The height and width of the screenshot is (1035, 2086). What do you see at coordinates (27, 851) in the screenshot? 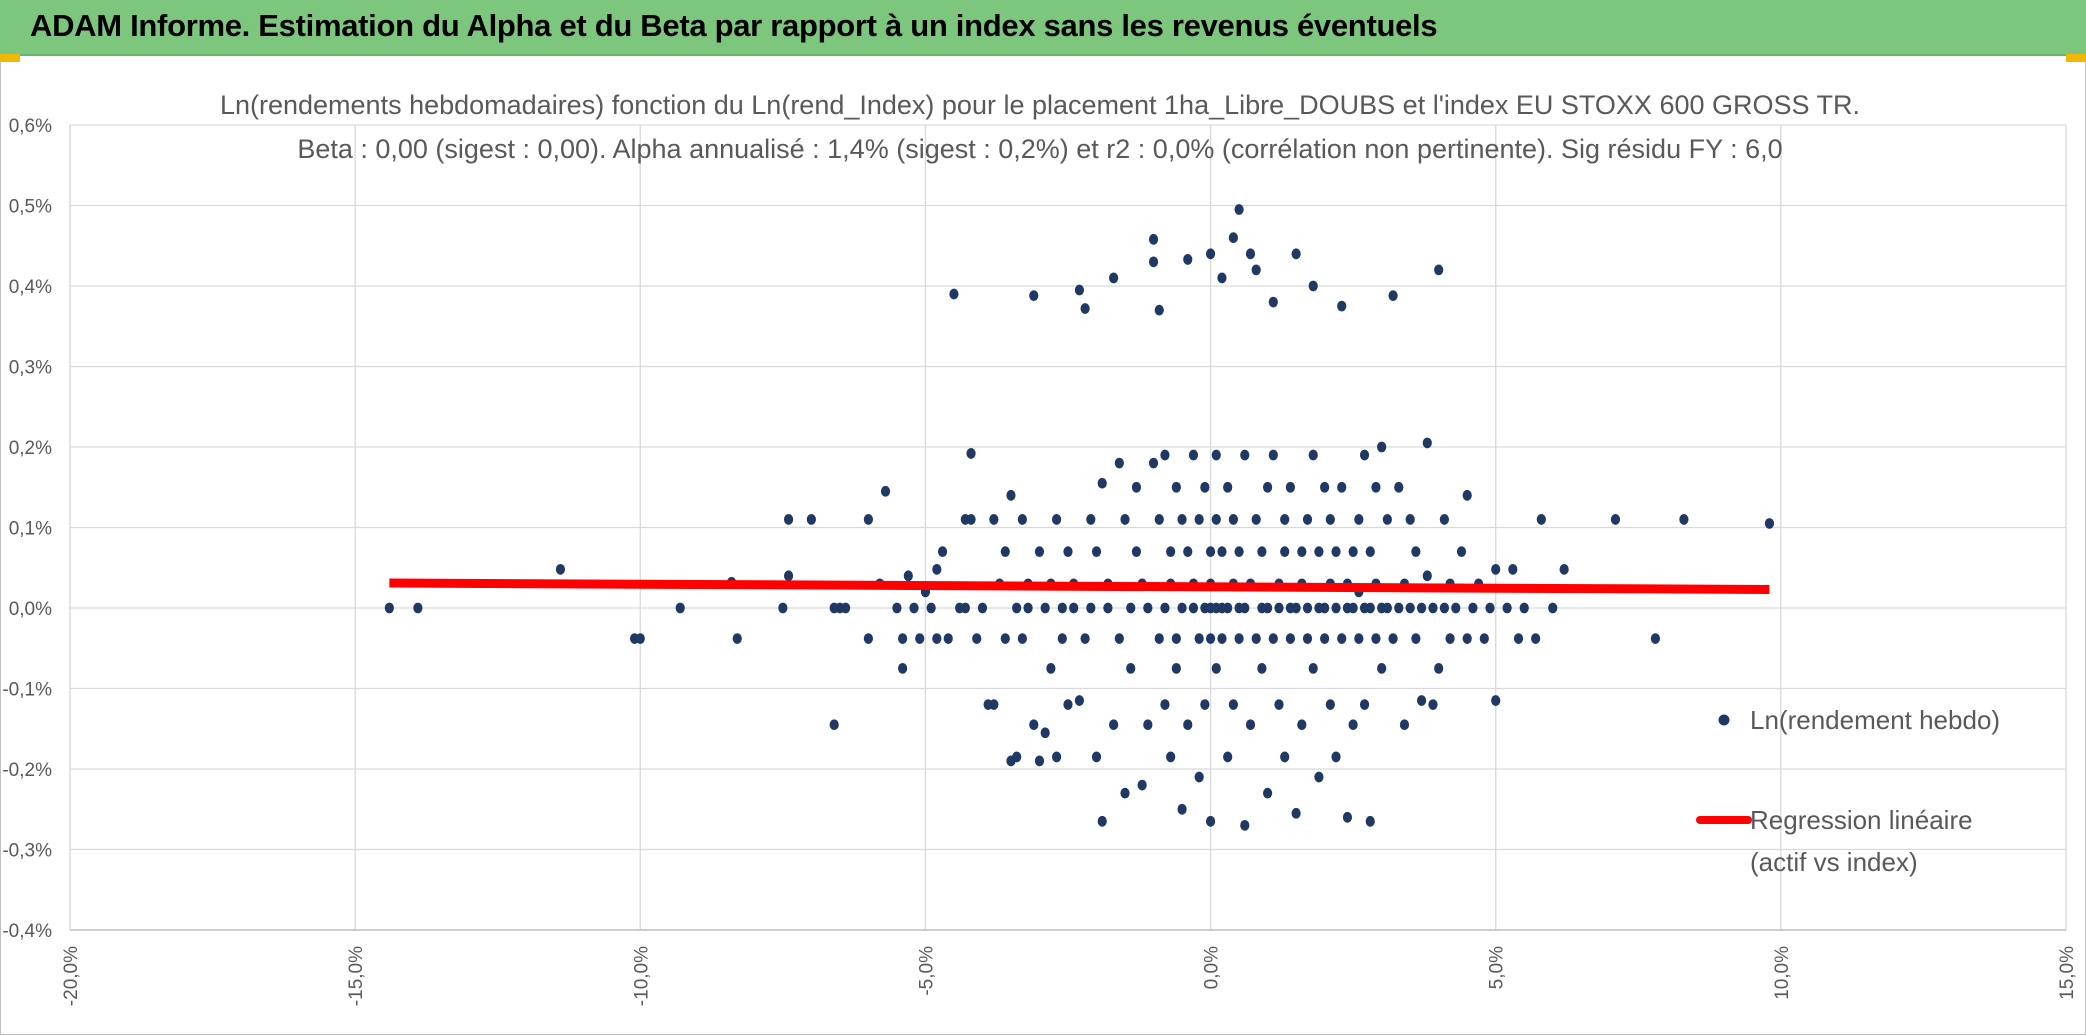
I see `y-tick-label: -0,3%` at bounding box center [27, 851].